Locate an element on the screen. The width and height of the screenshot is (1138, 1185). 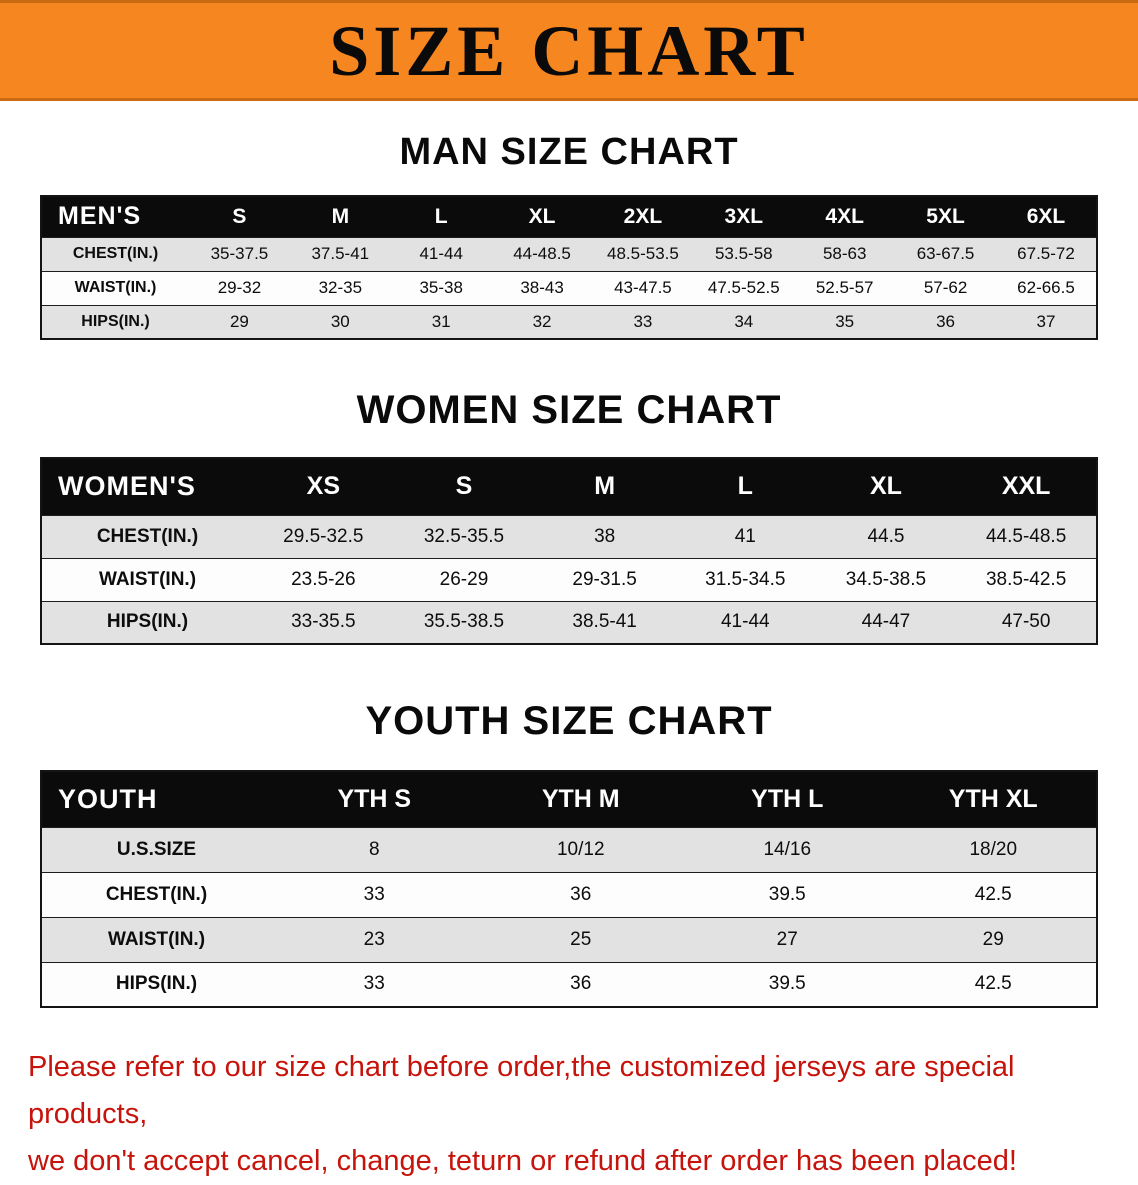
cell: 38.5-42.5 is located at coordinates (1026, 579).